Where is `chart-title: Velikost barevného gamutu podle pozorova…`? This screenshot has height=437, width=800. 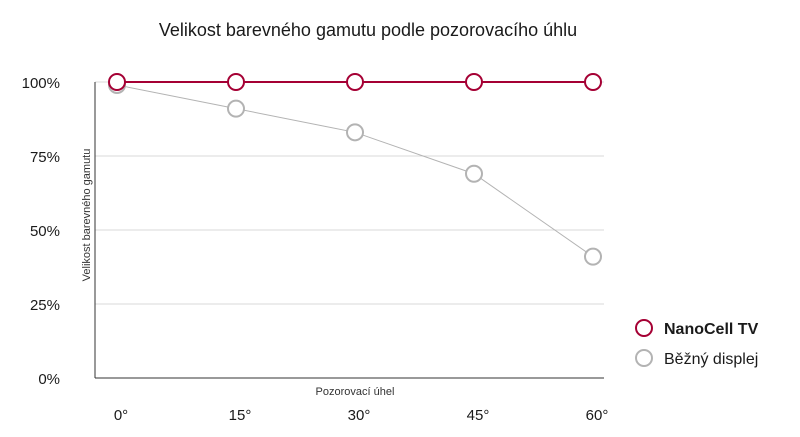 chart-title: Velikost barevného gamutu podle pozorova… is located at coordinates (368, 30).